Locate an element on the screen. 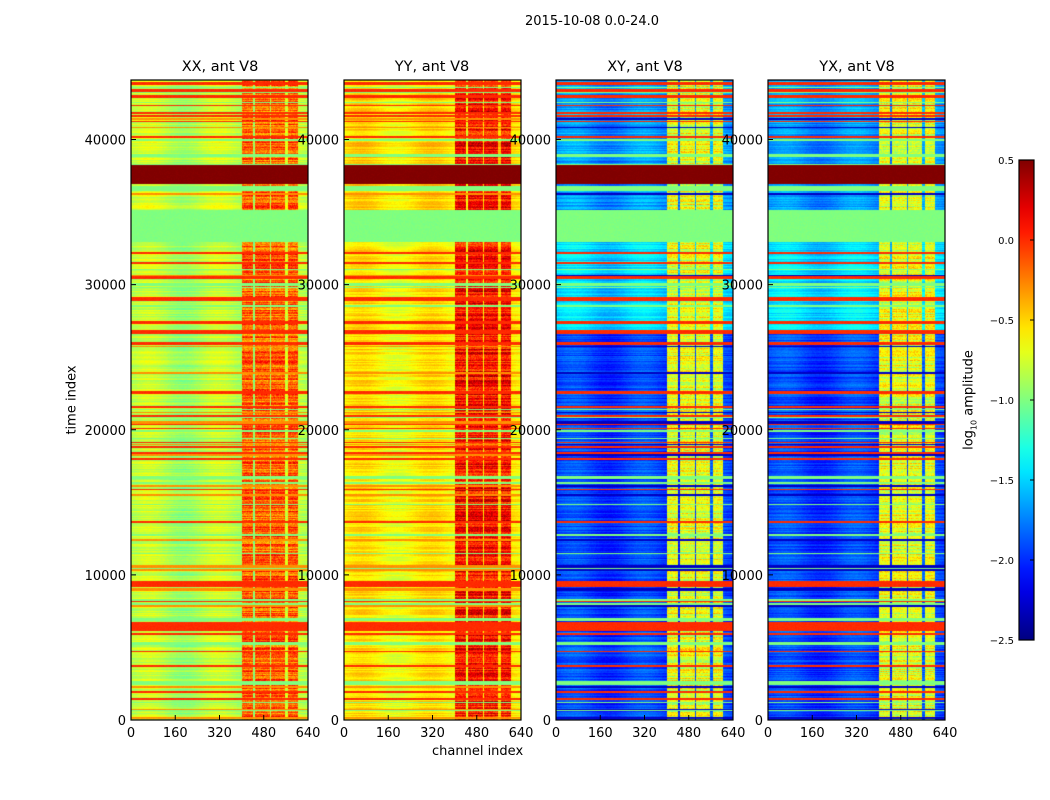 This screenshot has height=800, width=1050. colorbar-tick-label: 0.5 is located at coordinates (1006, 161).